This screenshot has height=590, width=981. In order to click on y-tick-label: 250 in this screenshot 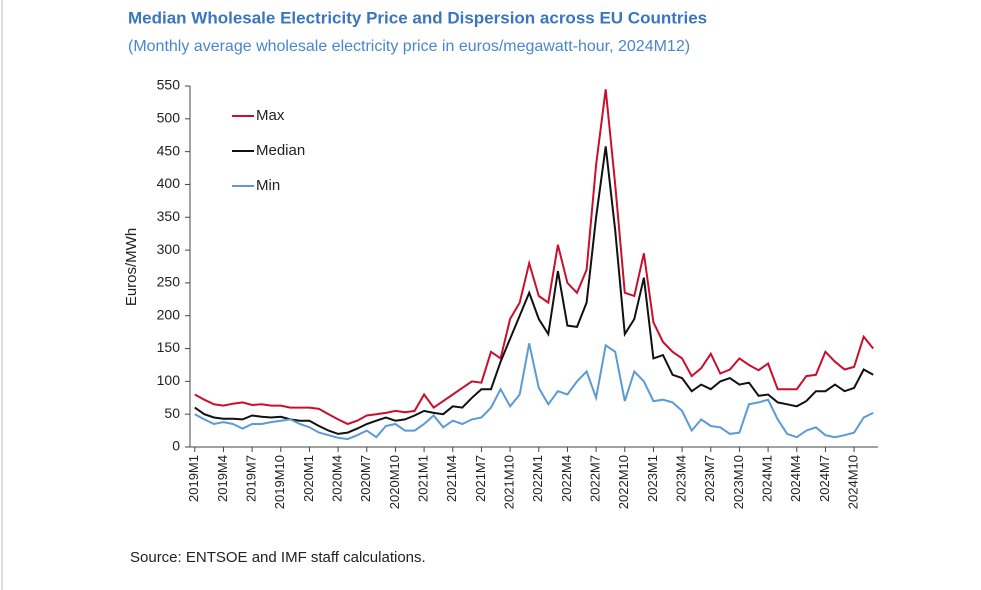, I will do `click(169, 282)`.